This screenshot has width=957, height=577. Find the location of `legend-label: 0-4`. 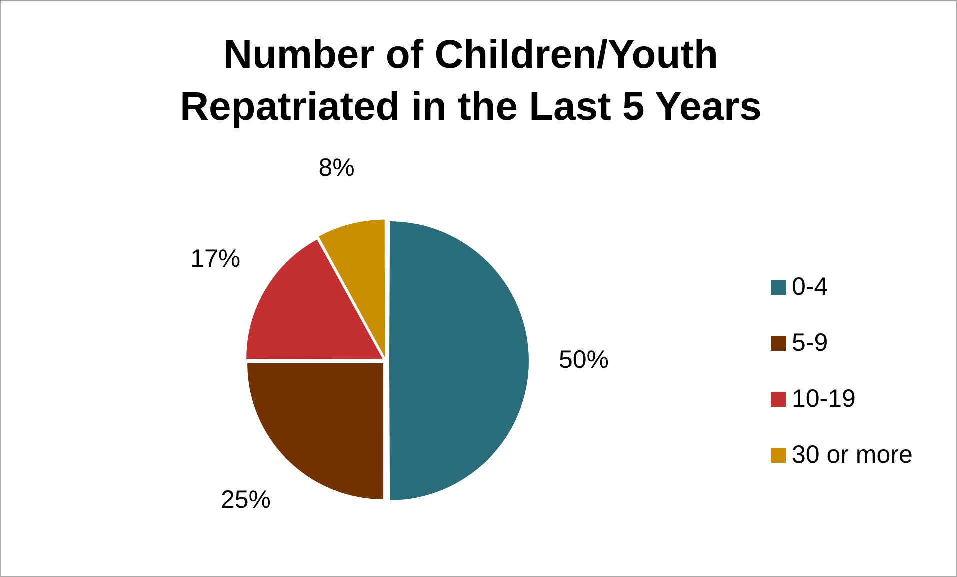

legend-label: 0-4 is located at coordinates (810, 287).